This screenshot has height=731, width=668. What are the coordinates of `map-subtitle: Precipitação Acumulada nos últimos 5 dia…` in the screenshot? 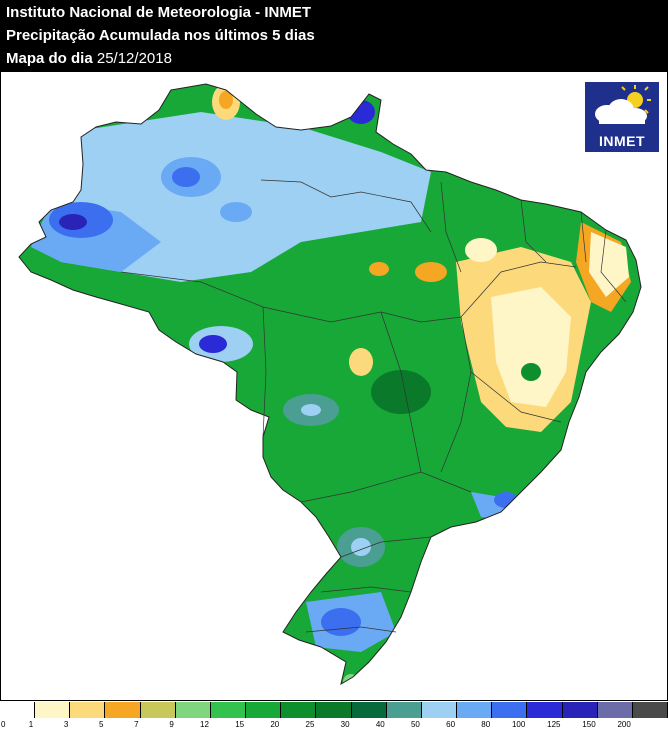 It's located at (160, 35).